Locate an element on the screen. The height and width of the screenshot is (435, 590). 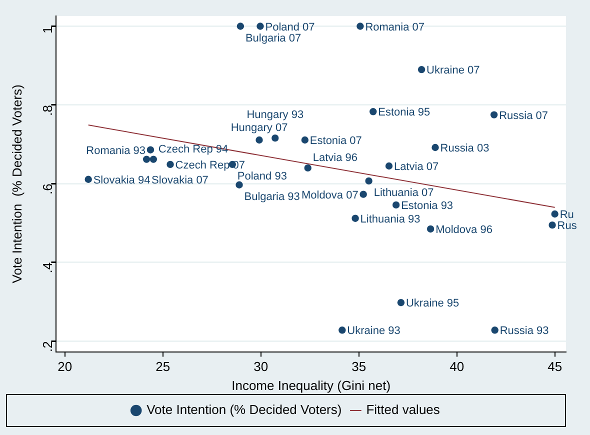
x-tick-label: 25 is located at coordinates (163, 366).